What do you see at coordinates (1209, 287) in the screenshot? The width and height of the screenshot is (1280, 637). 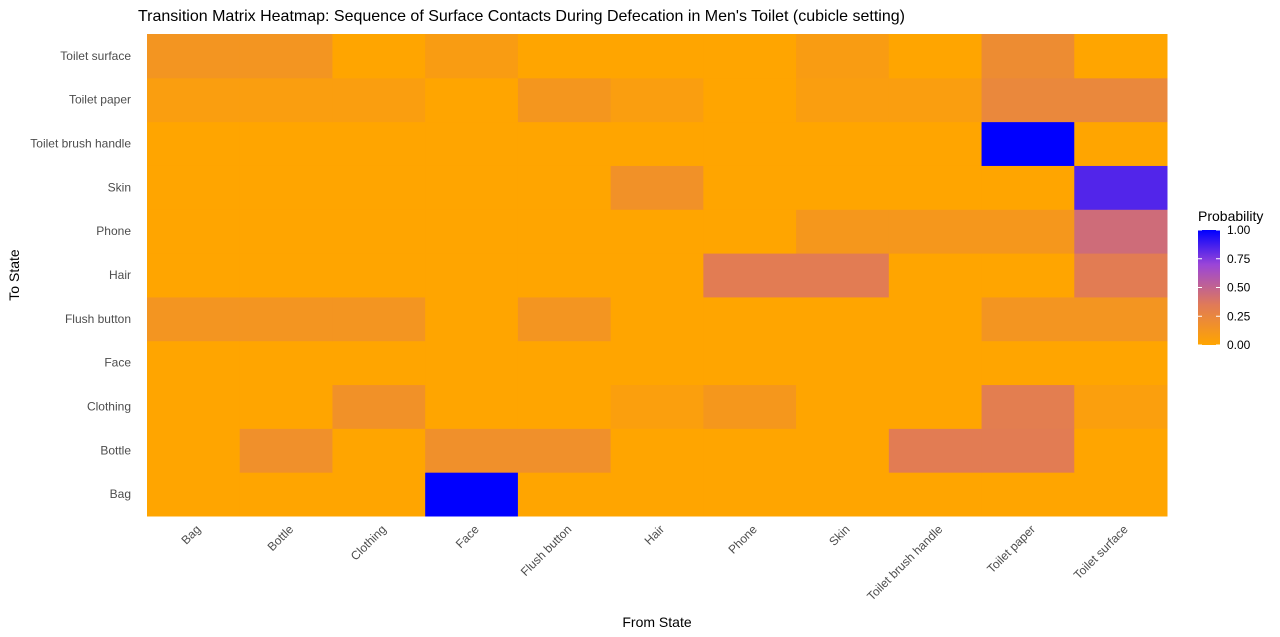 I see `legend-colorbar` at bounding box center [1209, 287].